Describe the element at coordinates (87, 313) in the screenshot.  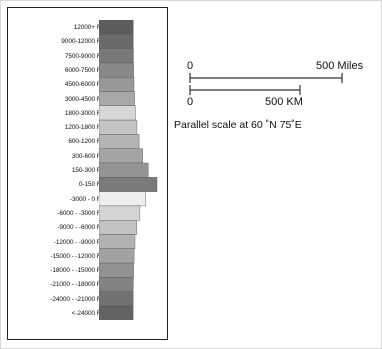
I see `legend-band-label: <-24000 Ft.` at that location.